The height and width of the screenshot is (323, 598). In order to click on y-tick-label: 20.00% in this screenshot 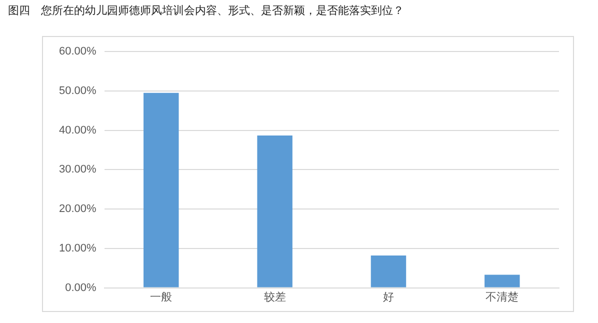, I will do `click(77, 209)`.